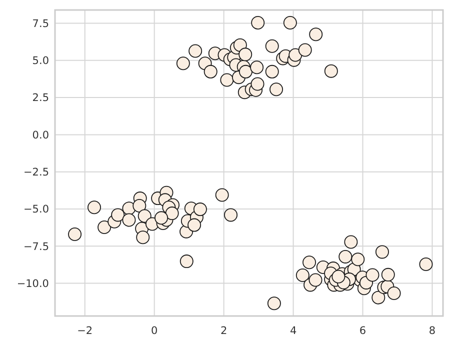 This screenshot has height=349, width=452. I want to click on x-tick-label: 4, so click(293, 331).